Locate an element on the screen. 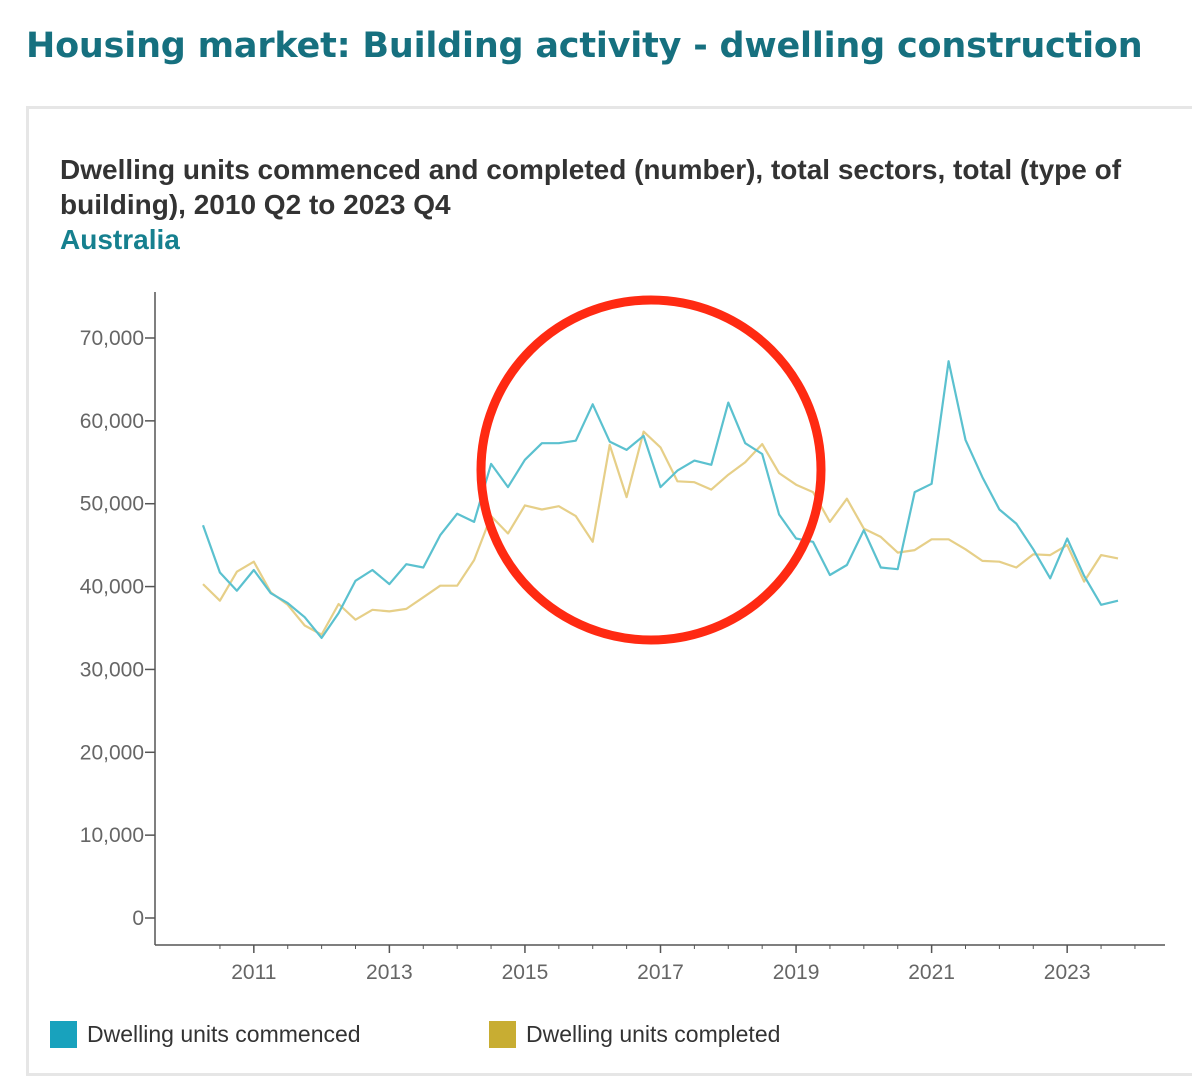 The image size is (1192, 1076). x-tick-label: 2021 is located at coordinates (931, 972).